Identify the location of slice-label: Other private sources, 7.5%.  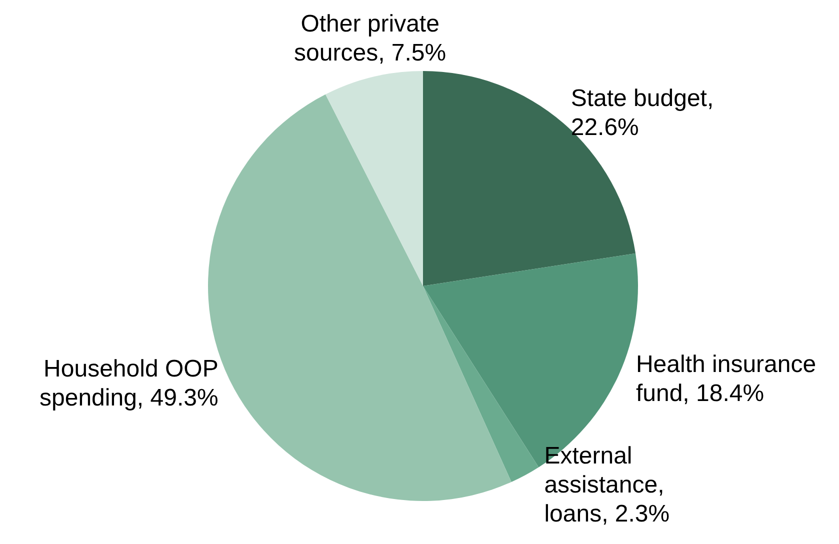
(370, 38).